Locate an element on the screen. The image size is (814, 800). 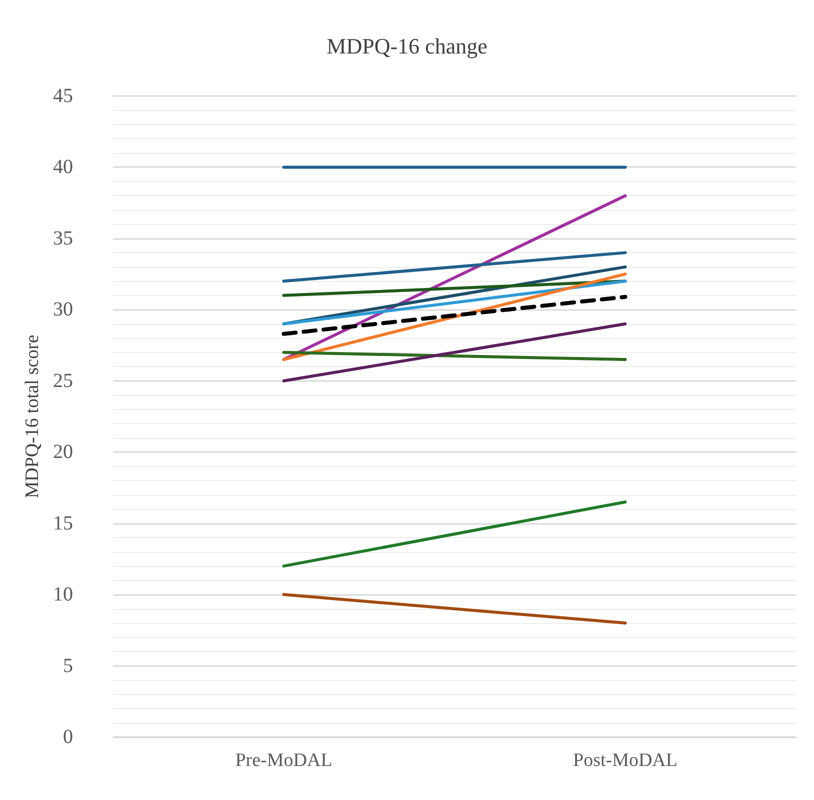
x-tick-label: Post-MoDAL is located at coordinates (625, 760).